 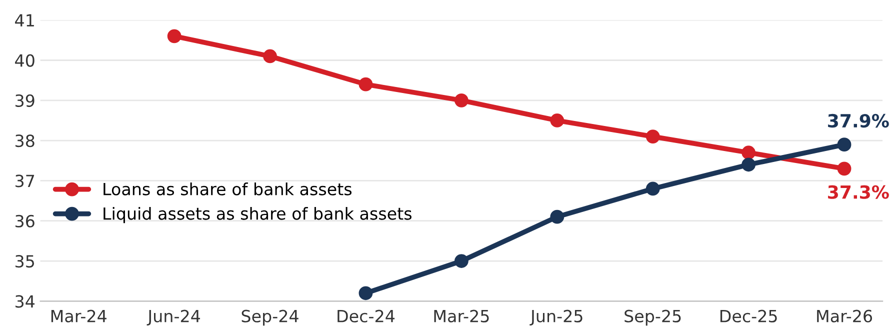 What do you see at coordinates (652, 318) in the screenshot?
I see `x-tick-label: Sep-25` at bounding box center [652, 318].